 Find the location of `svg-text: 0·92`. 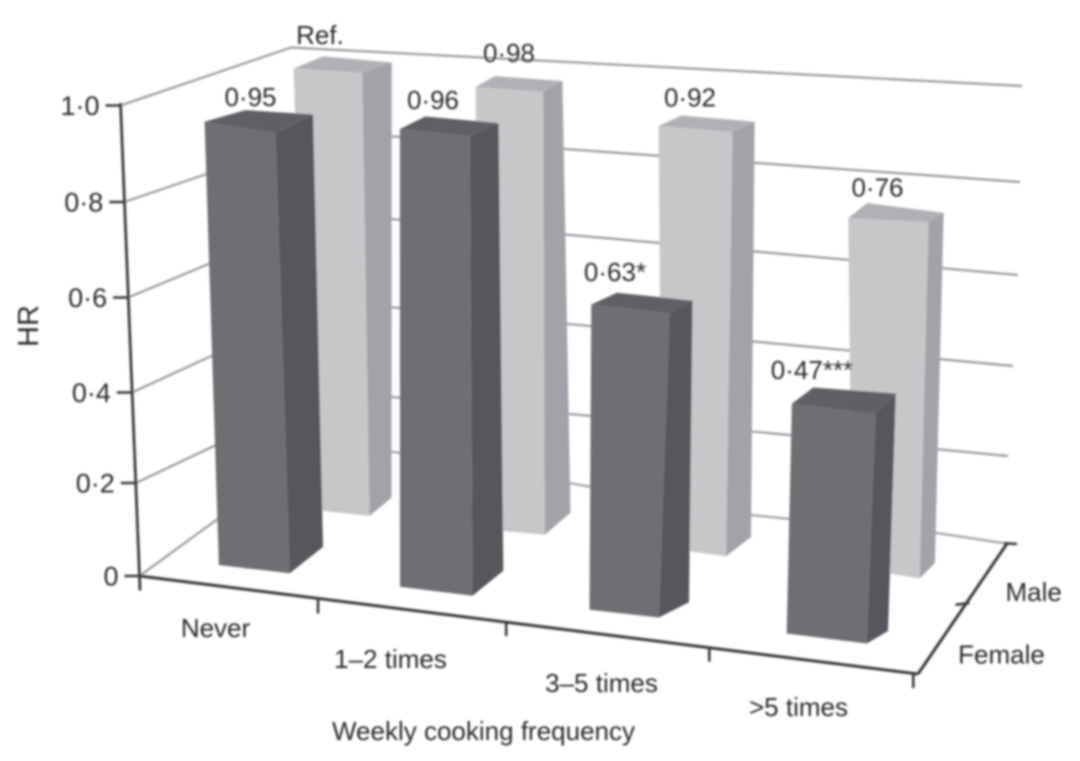

svg-text: 0·92 is located at coordinates (690, 98).